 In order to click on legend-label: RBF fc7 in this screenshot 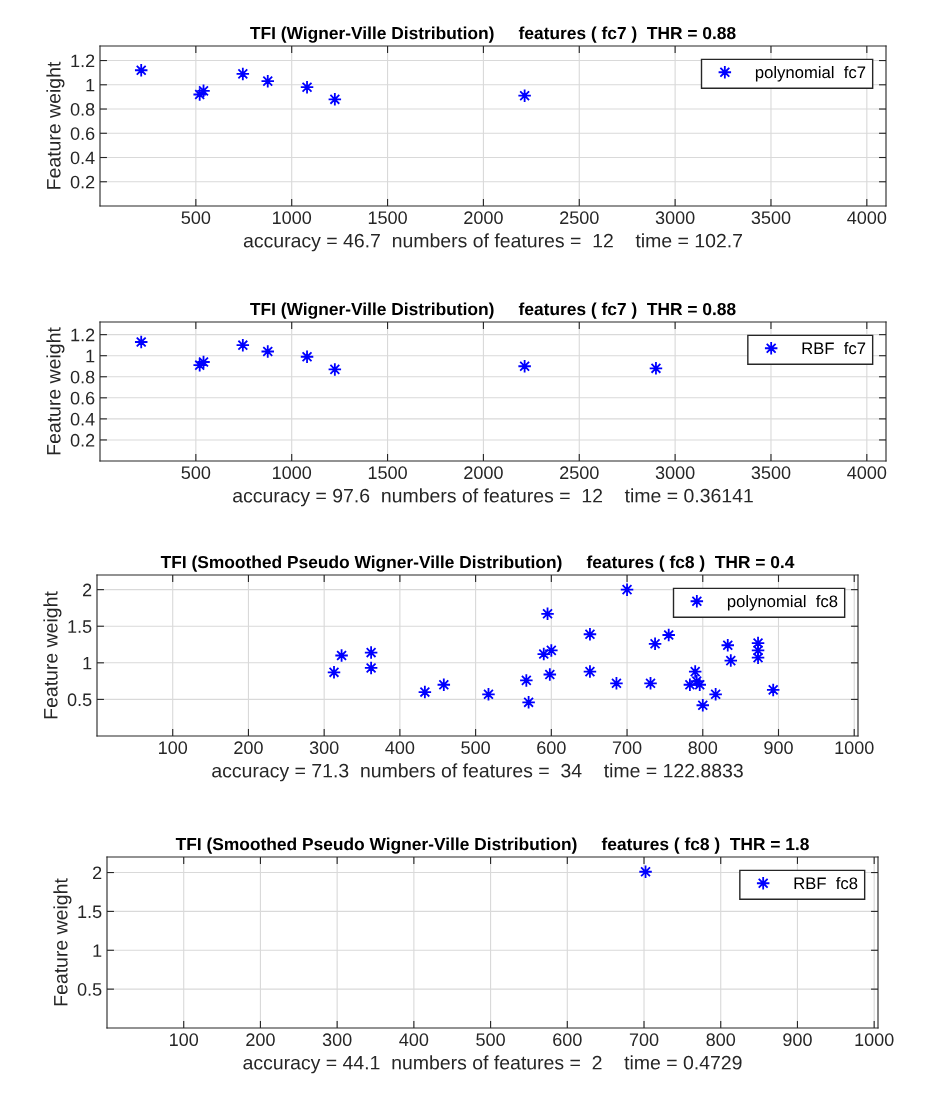, I will do `click(834, 348)`.